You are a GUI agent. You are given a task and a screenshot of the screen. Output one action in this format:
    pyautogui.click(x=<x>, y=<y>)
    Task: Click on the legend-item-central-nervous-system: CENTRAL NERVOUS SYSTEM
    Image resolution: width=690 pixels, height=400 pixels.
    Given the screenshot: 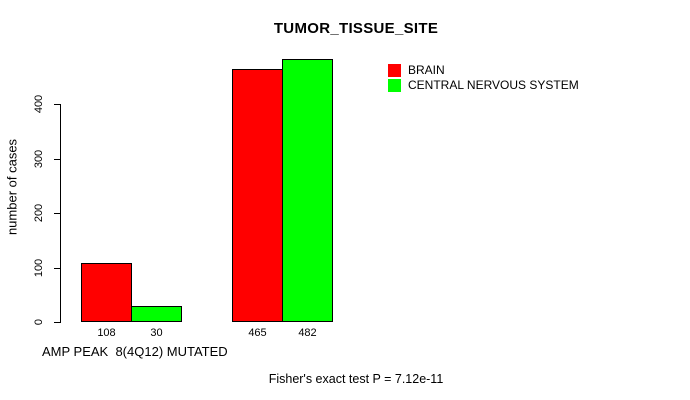 What is the action you would take?
    pyautogui.click(x=483, y=85)
    